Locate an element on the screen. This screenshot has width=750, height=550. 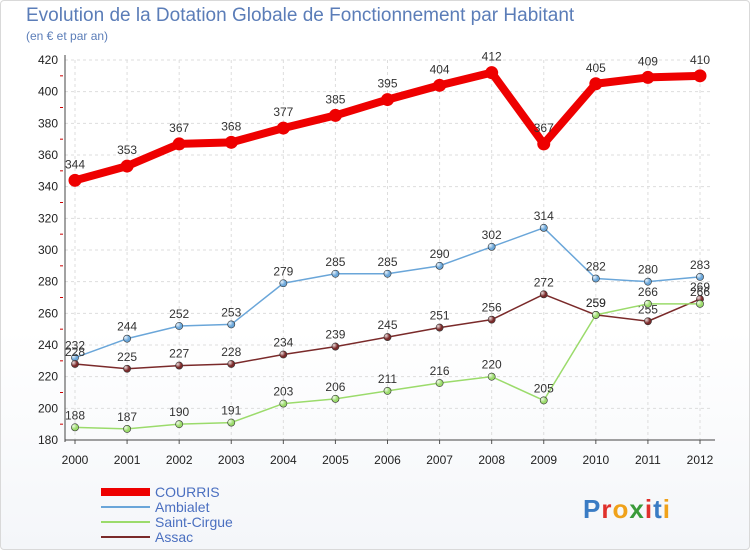
data-label: 344 is located at coordinates (75, 164).